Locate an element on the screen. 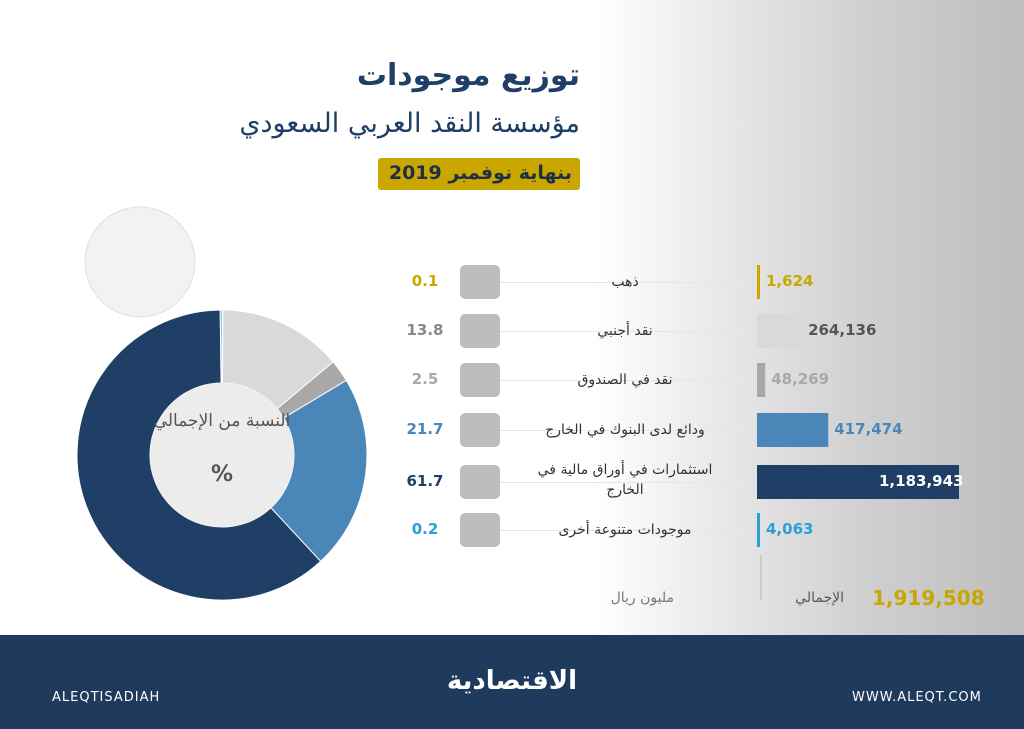 This screenshot has height=729, width=1024. percent-label: 13.8 is located at coordinates (425, 330).